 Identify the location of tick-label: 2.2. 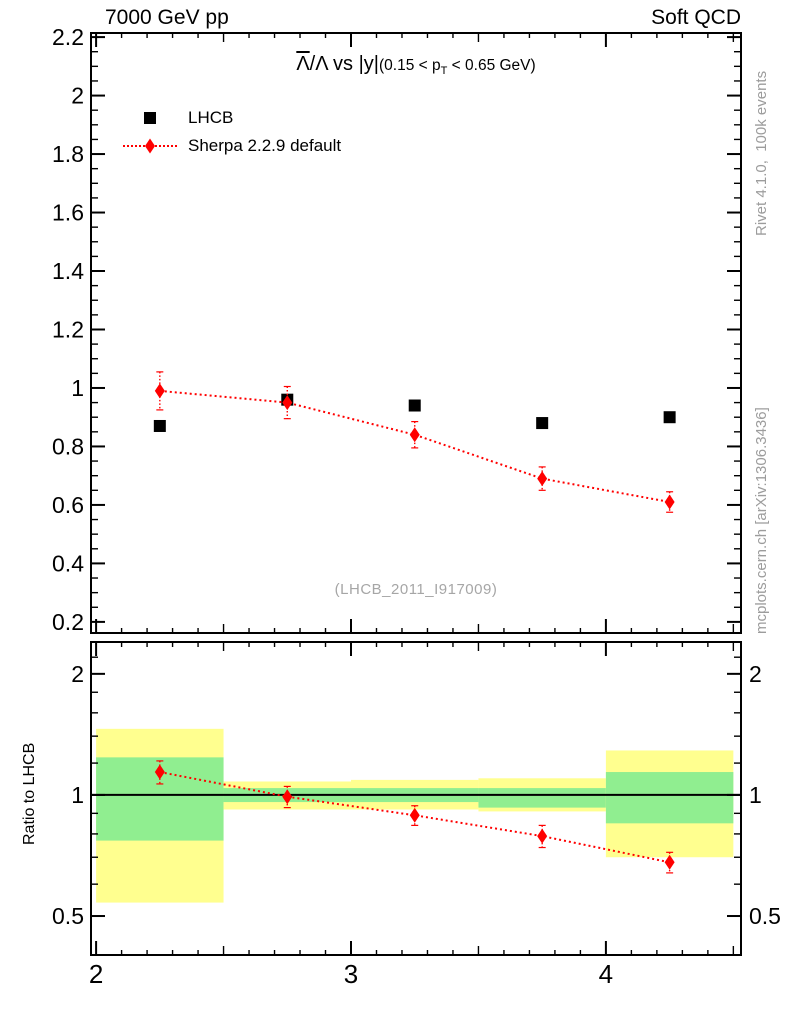
(68, 37).